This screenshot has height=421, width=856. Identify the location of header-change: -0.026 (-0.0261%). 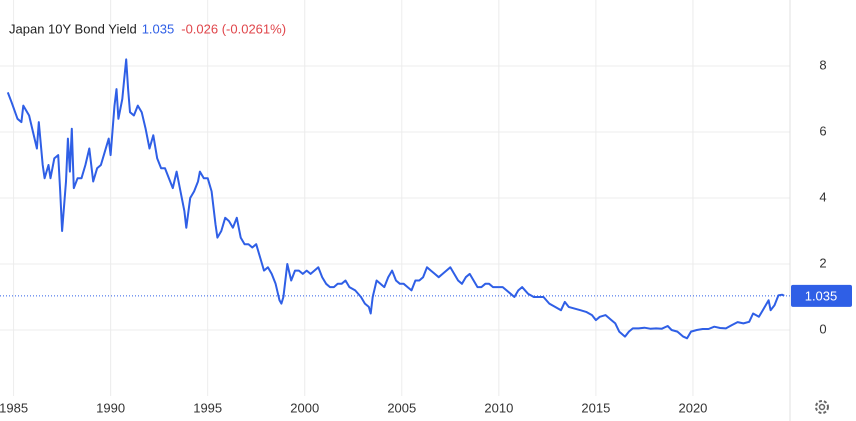
(233, 28).